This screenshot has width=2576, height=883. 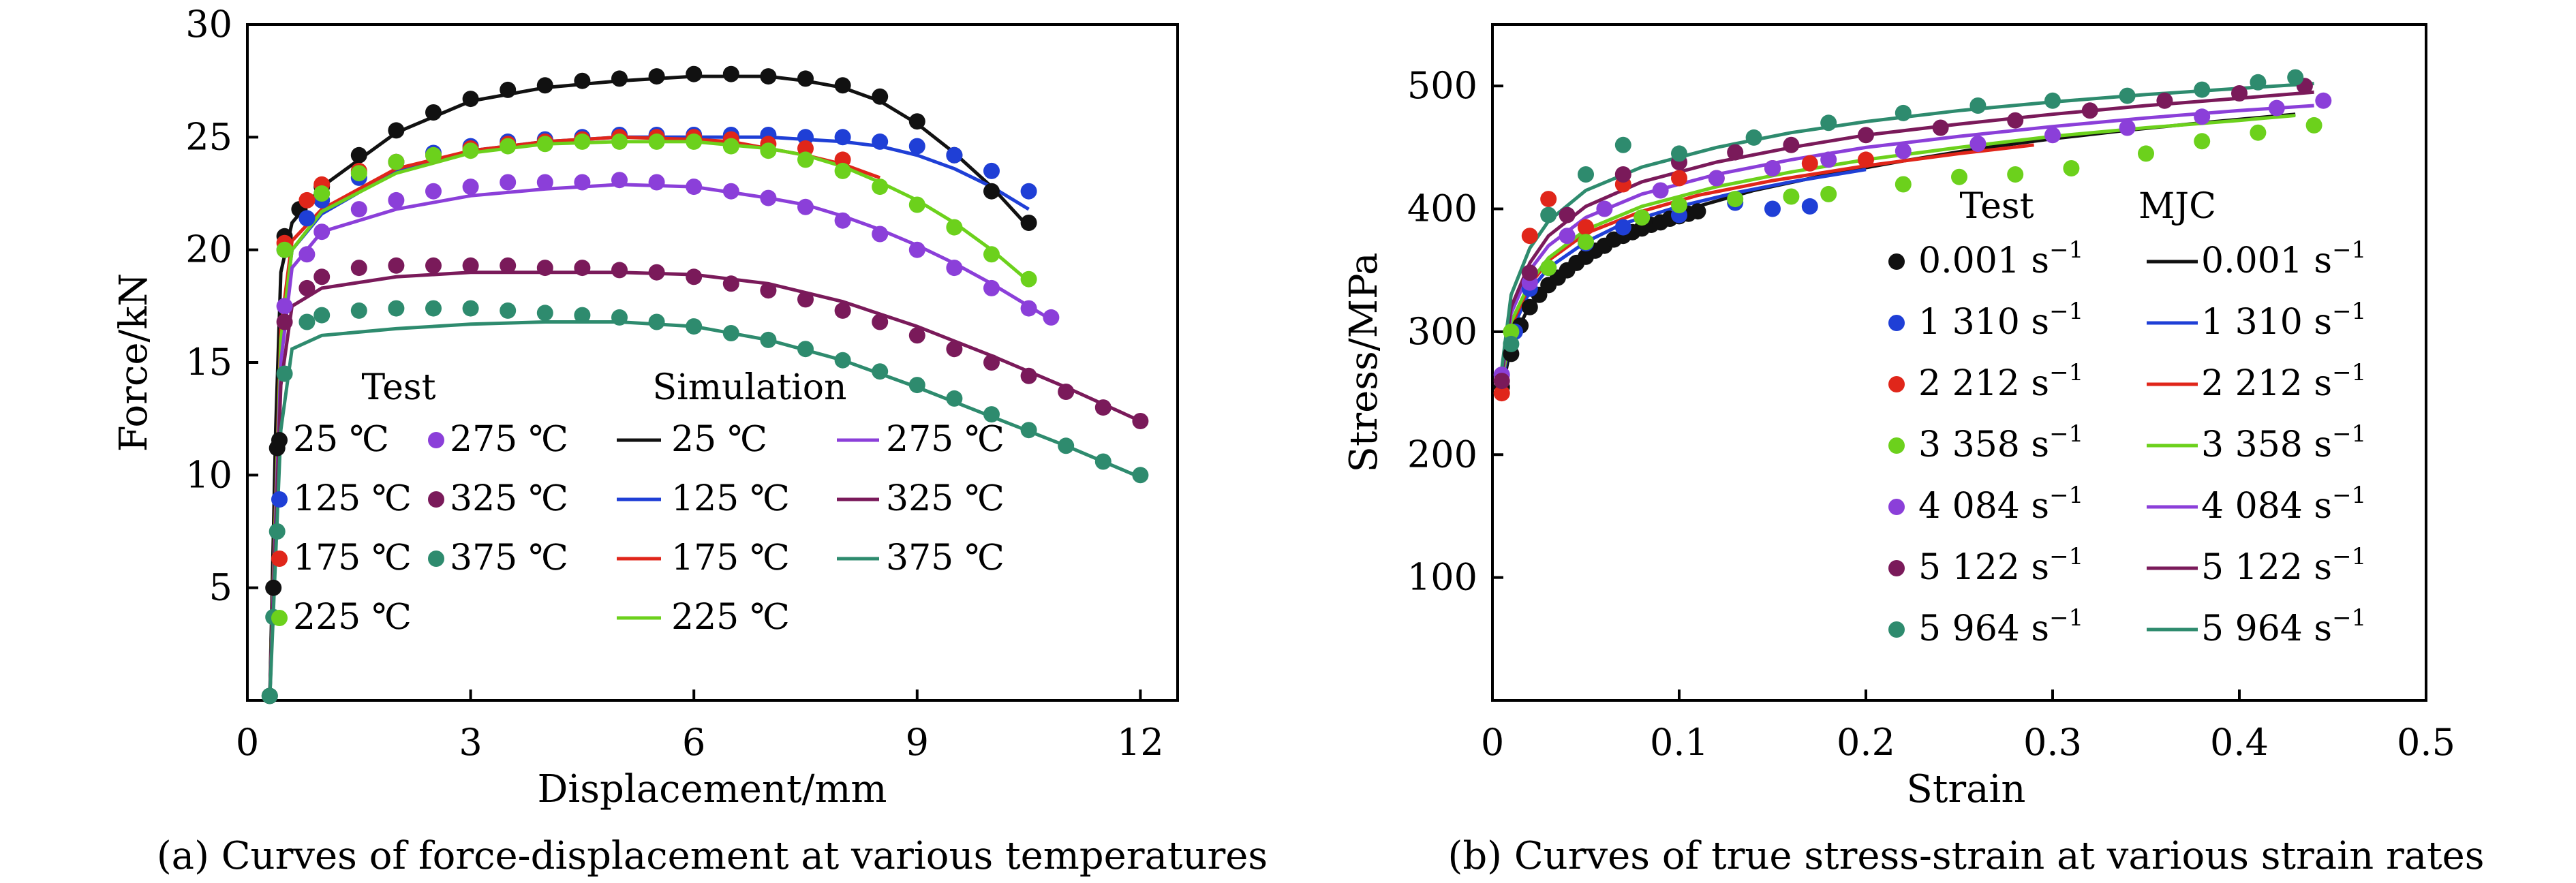 I want to click on x-tick-label: 3, so click(x=471, y=742).